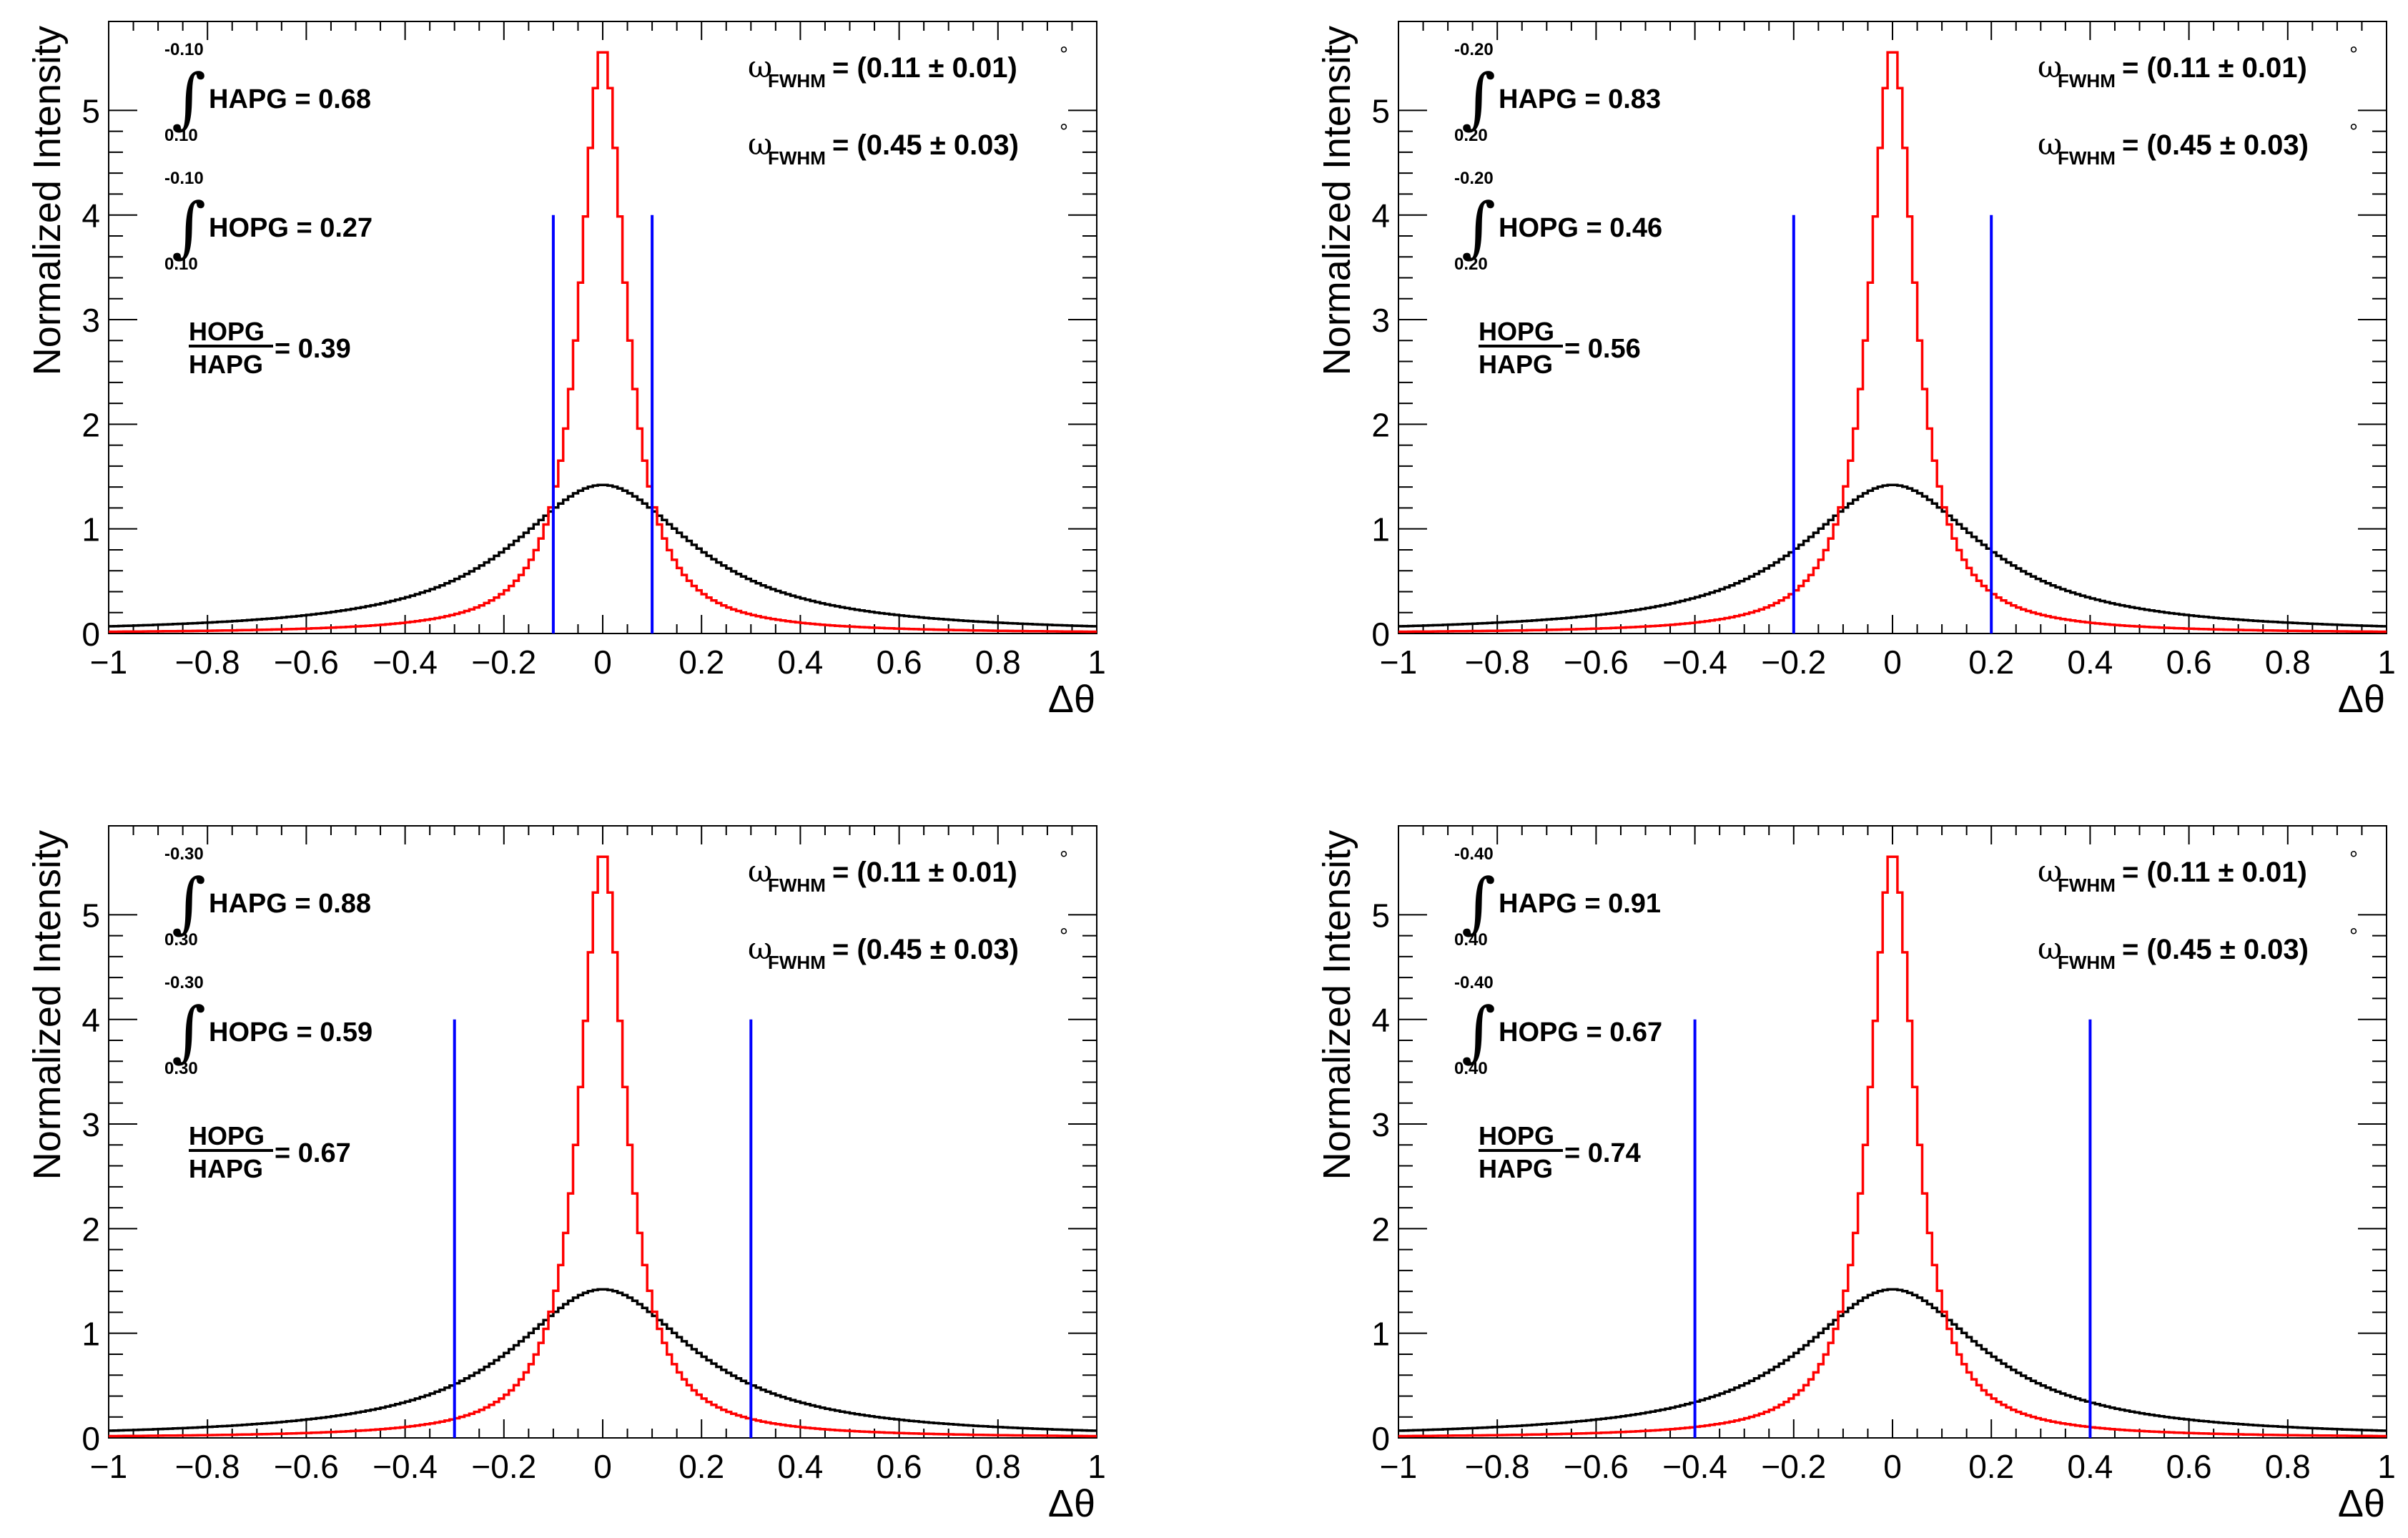 Image resolution: width=2408 pixels, height=1538 pixels. What do you see at coordinates (1580, 1032) in the screenshot?
I see `integral-hopg-value: HOPG = 0.67` at bounding box center [1580, 1032].